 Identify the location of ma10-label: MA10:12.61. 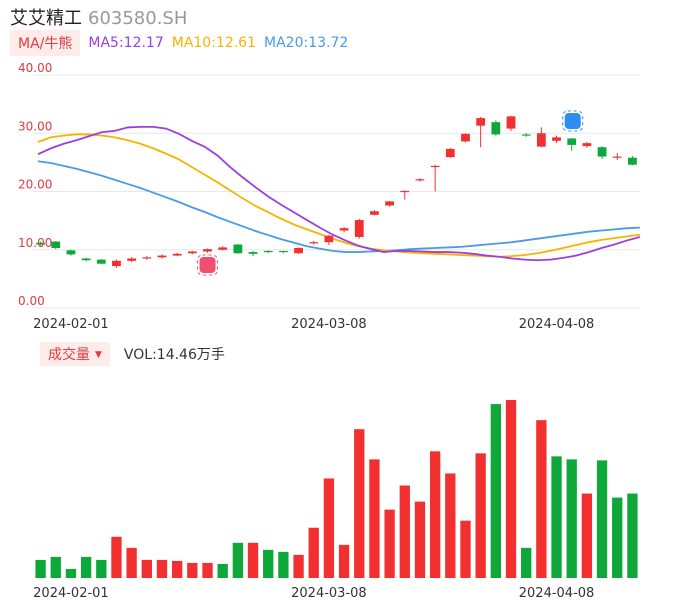
(214, 43).